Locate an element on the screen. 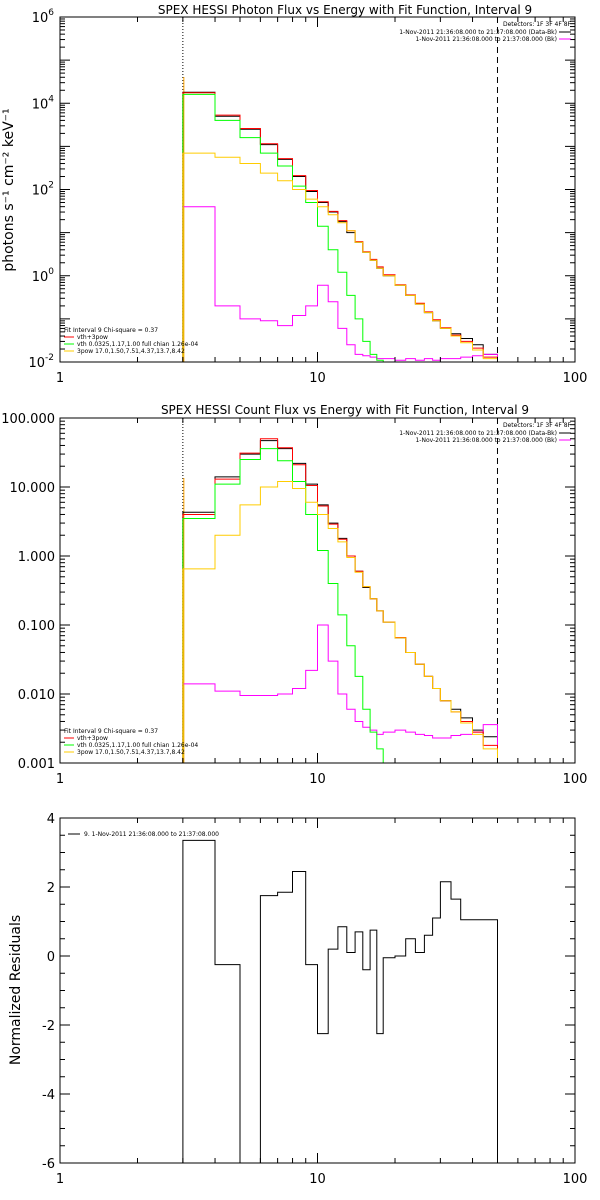 This screenshot has width=600, height=1200. residuals-x-tick-label: 100 is located at coordinates (575, 1179).